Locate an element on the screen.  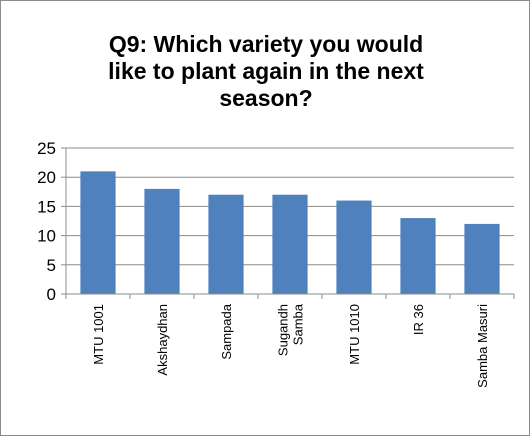
y-tick-label-0: 0 is located at coordinates (51, 294).